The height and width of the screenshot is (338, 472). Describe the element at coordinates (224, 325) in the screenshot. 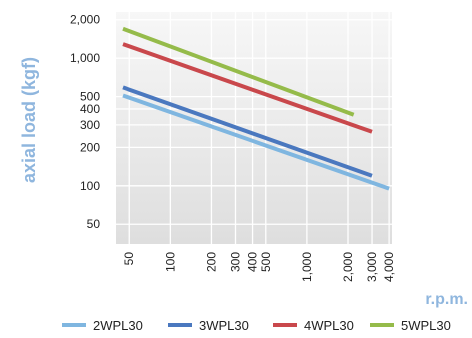

I see `legend-label: 3WPL30` at that location.